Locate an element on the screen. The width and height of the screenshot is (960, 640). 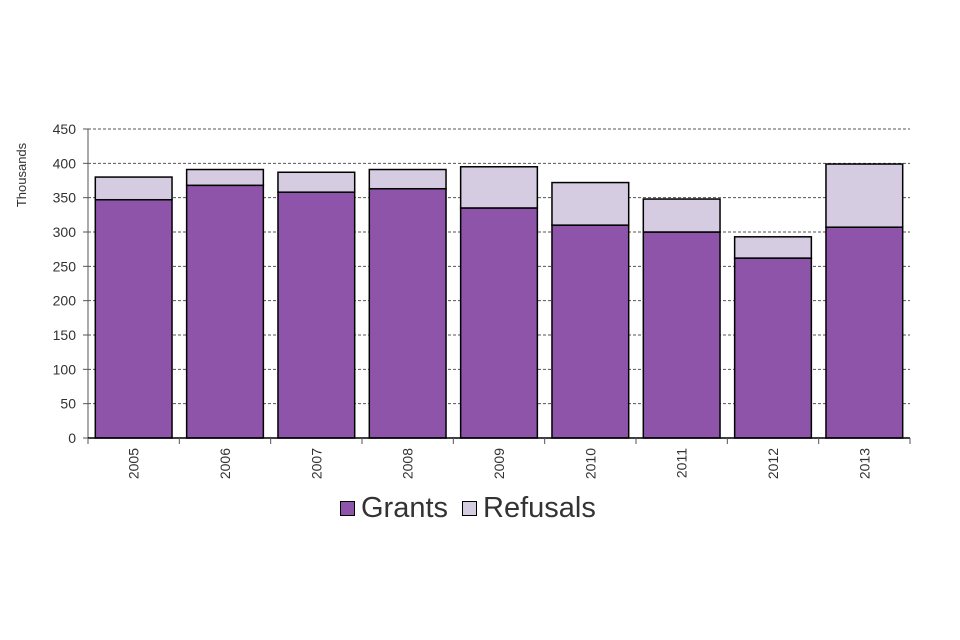
legend: Grants Refusals is located at coordinates (468, 508).